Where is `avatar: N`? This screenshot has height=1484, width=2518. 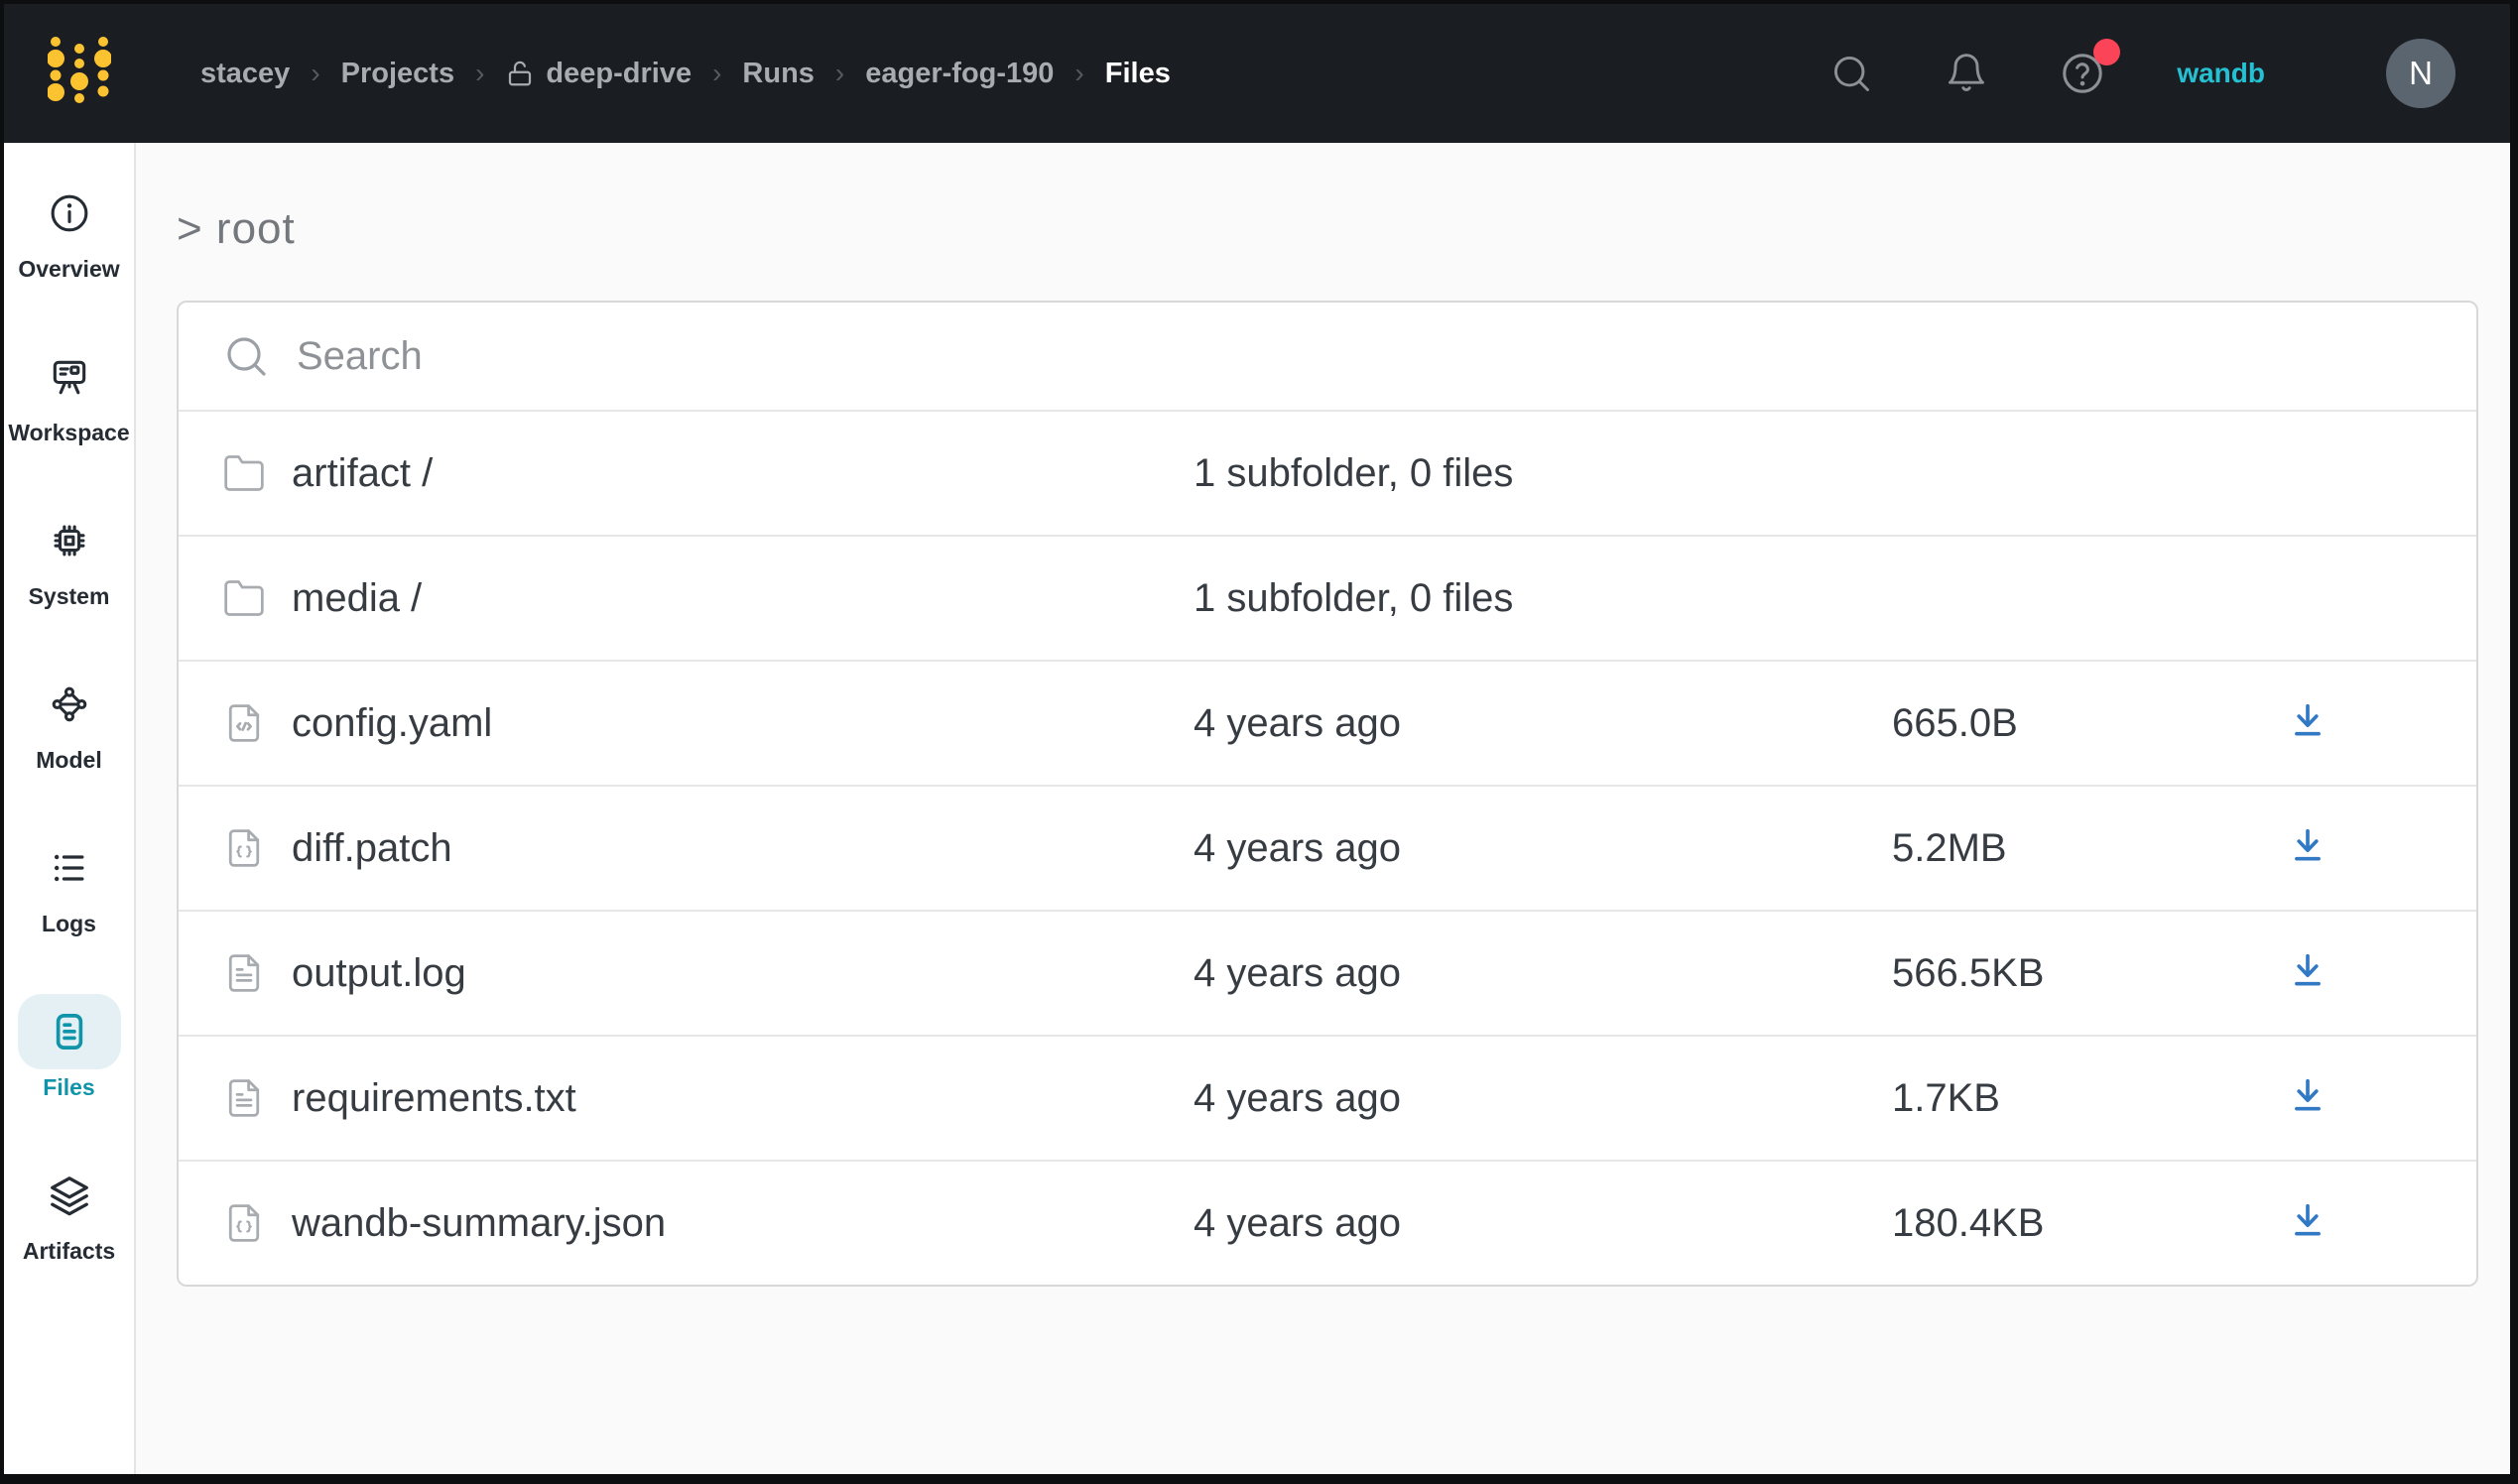 avatar: N is located at coordinates (2421, 73).